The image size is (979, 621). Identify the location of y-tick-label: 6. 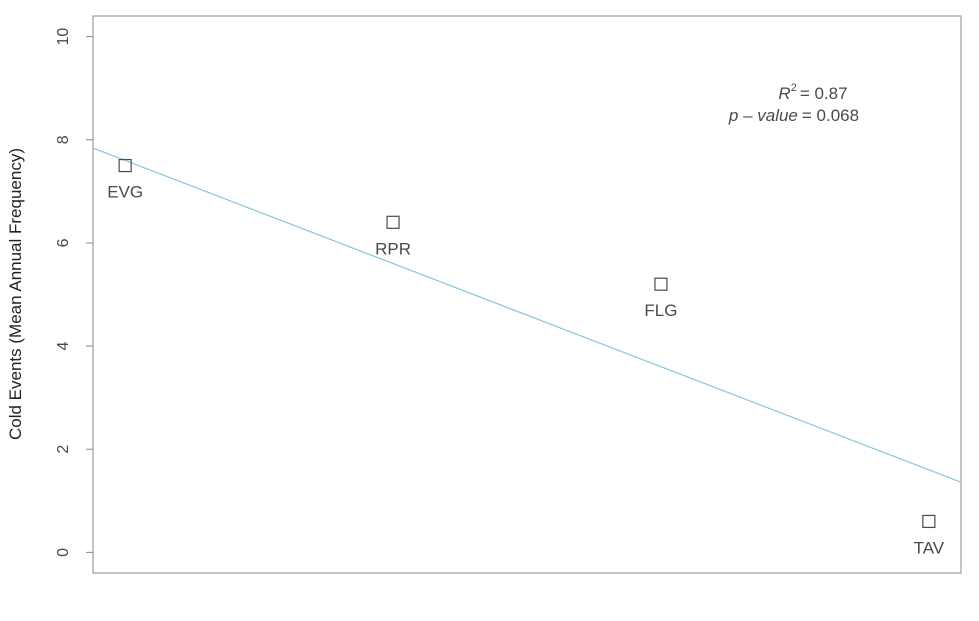
(63, 242).